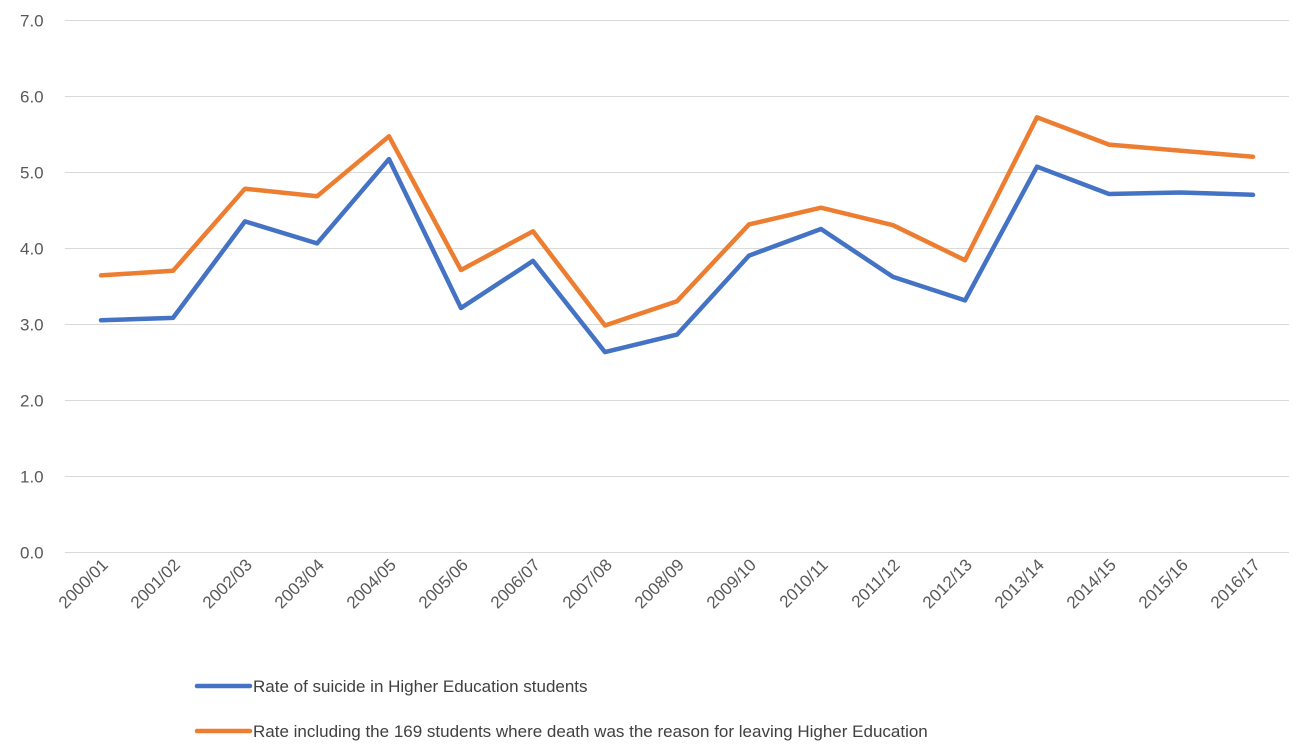 The image size is (1298, 745). I want to click on y-tick-label: 0.0, so click(32, 553).